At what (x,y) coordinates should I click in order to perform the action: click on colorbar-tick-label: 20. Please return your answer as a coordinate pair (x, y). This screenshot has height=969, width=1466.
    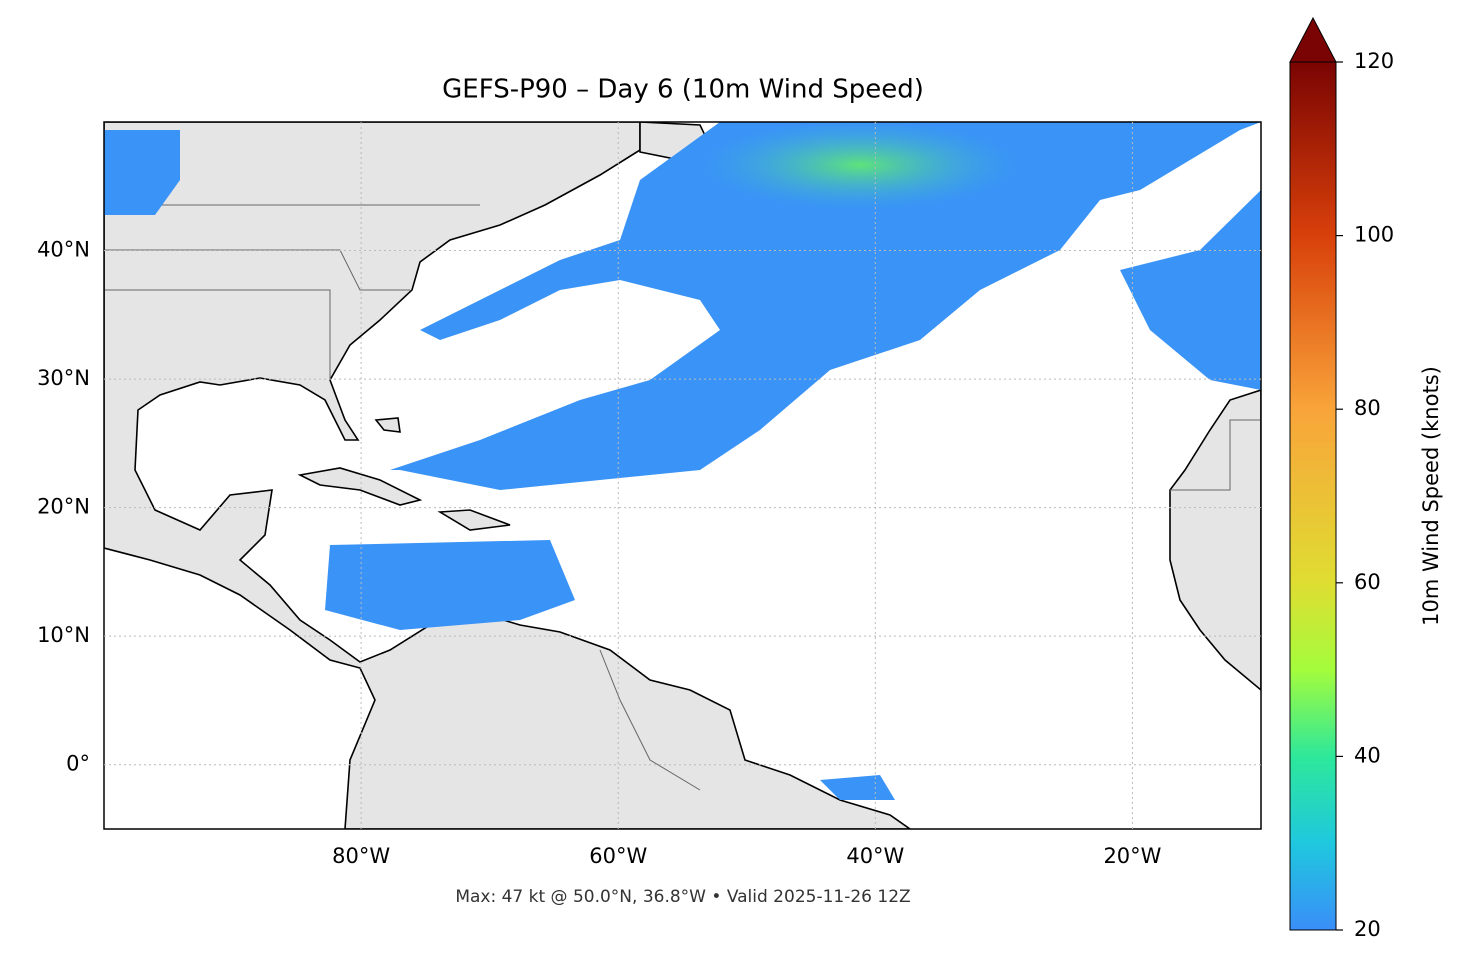
    Looking at the image, I should click on (1367, 929).